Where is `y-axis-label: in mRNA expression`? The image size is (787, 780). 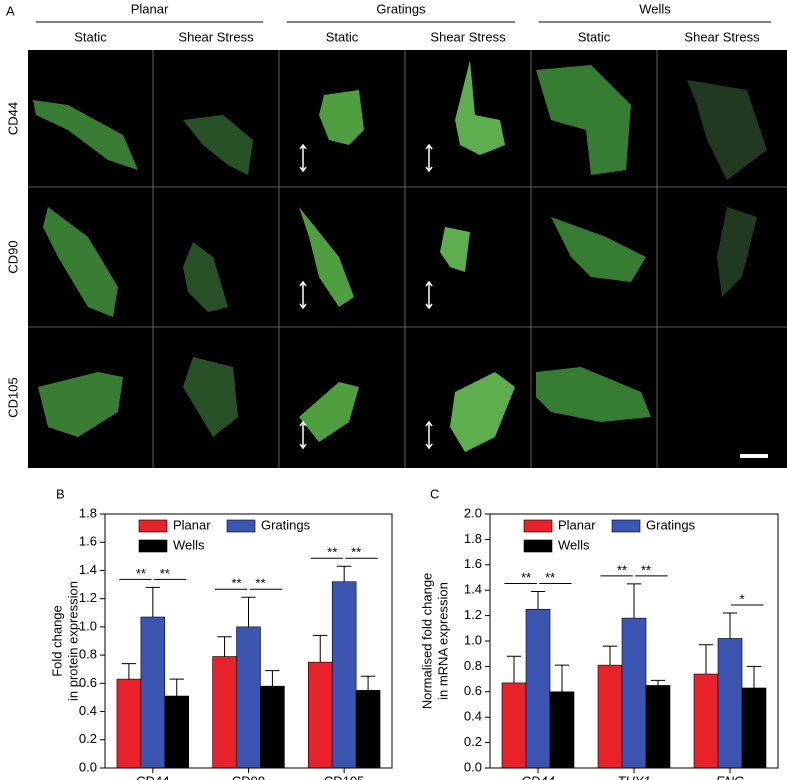 y-axis-label: in mRNA expression is located at coordinates (442, 641).